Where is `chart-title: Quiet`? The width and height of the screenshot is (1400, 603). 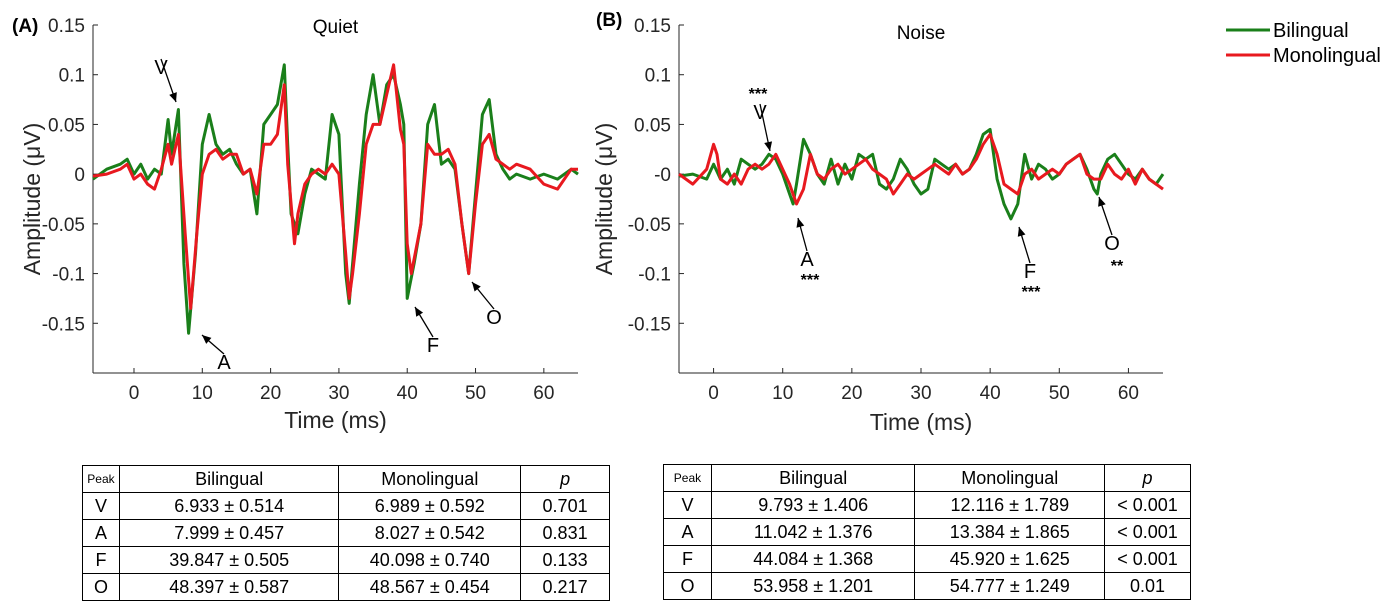
chart-title: Quiet is located at coordinates (336, 27).